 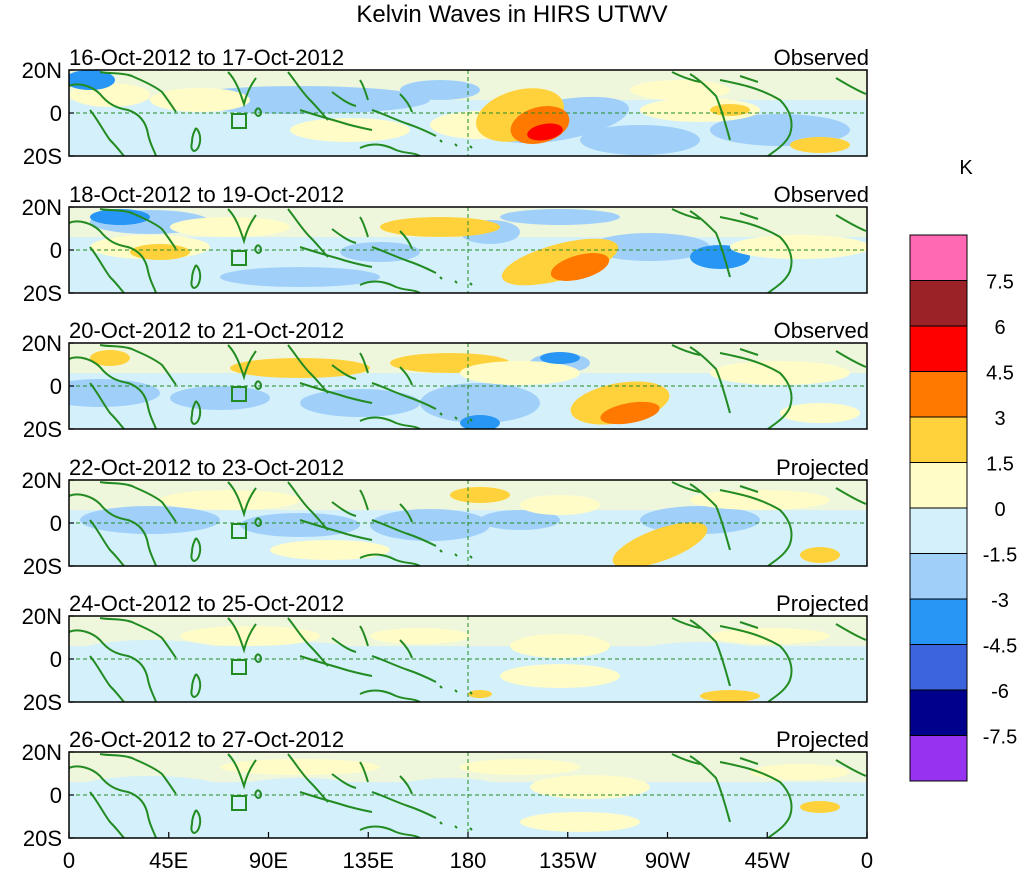 I want to click on lon-label: 0, so click(x=69, y=860).